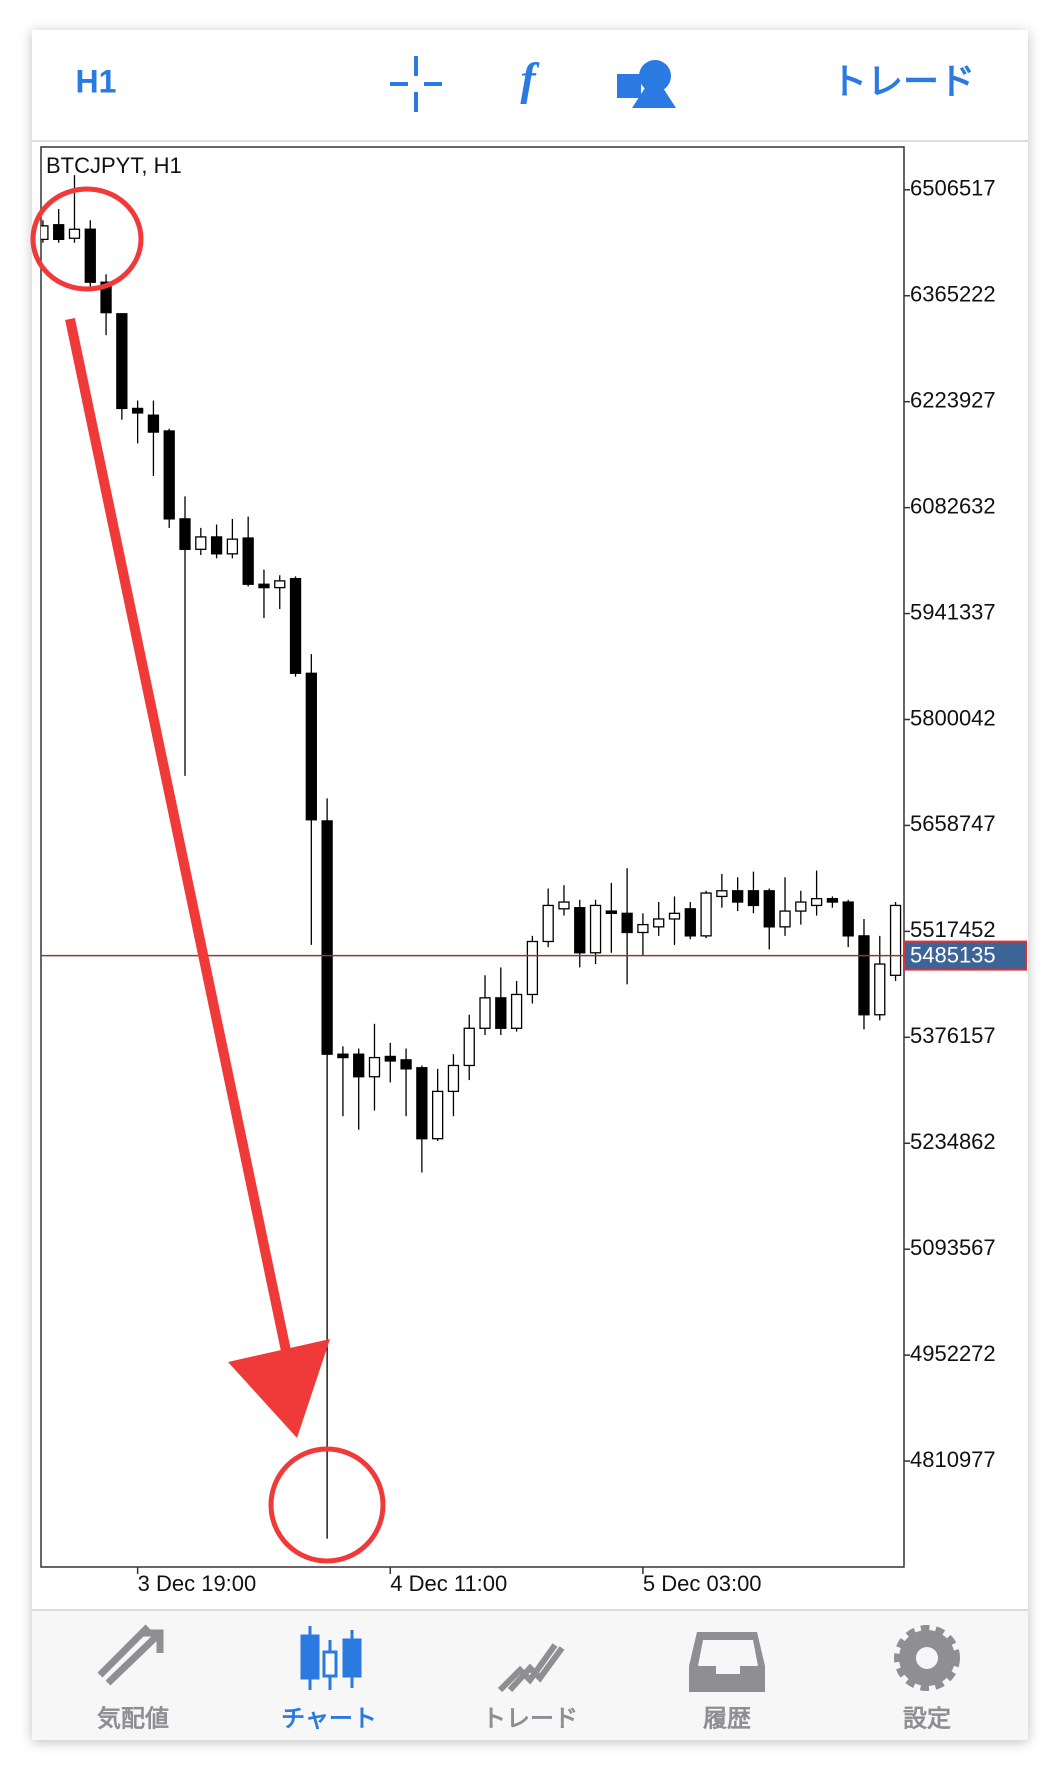  I want to click on y-tick-label: 6365222, so click(953, 294).